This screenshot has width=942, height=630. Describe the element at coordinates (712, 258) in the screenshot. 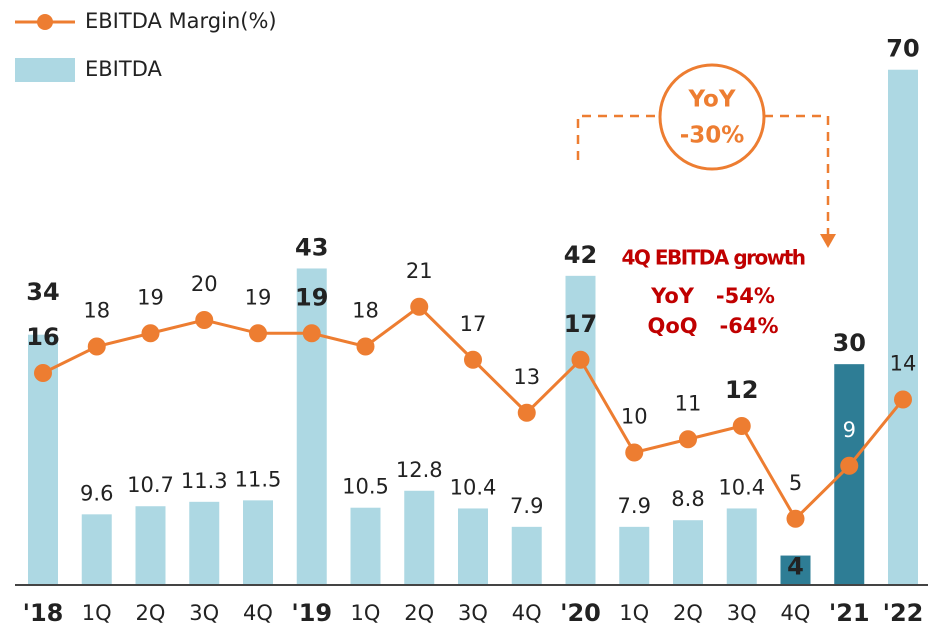

I see `annotation: 4Q EBITDA growth` at that location.